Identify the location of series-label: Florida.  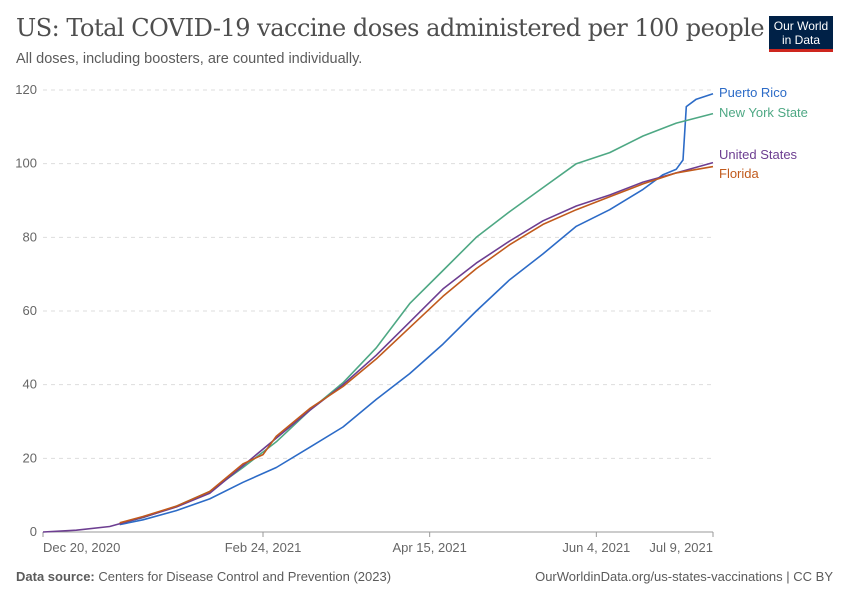
(739, 173).